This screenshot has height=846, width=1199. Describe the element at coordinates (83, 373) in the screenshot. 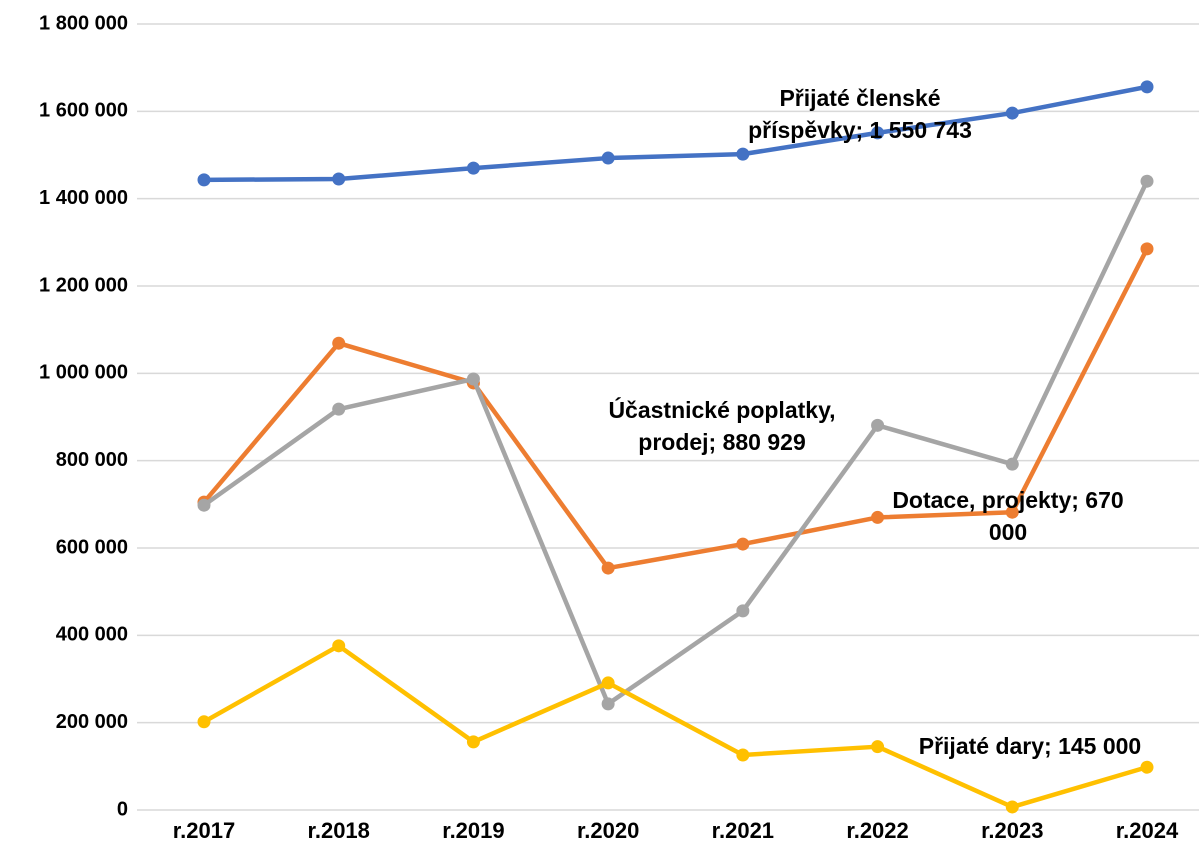

I see `y-tick-label: 1 000 000` at that location.